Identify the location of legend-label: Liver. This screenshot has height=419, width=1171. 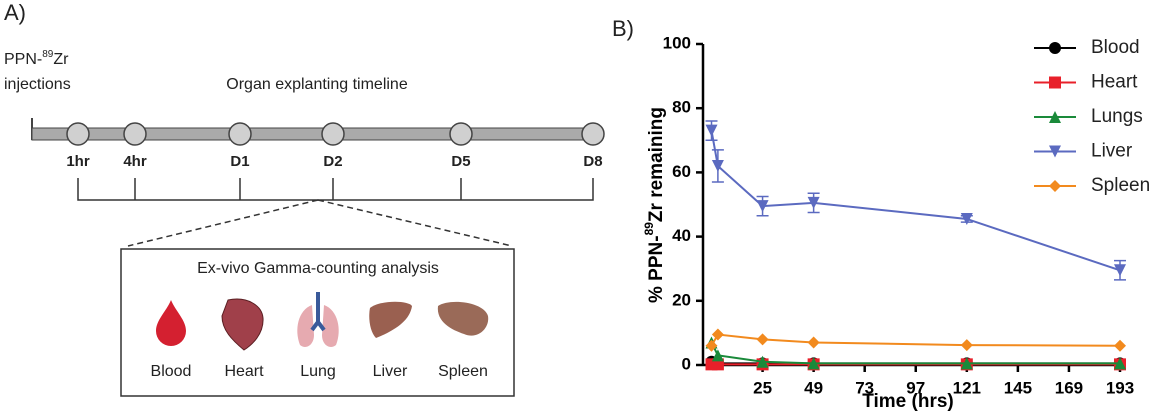
(1112, 151).